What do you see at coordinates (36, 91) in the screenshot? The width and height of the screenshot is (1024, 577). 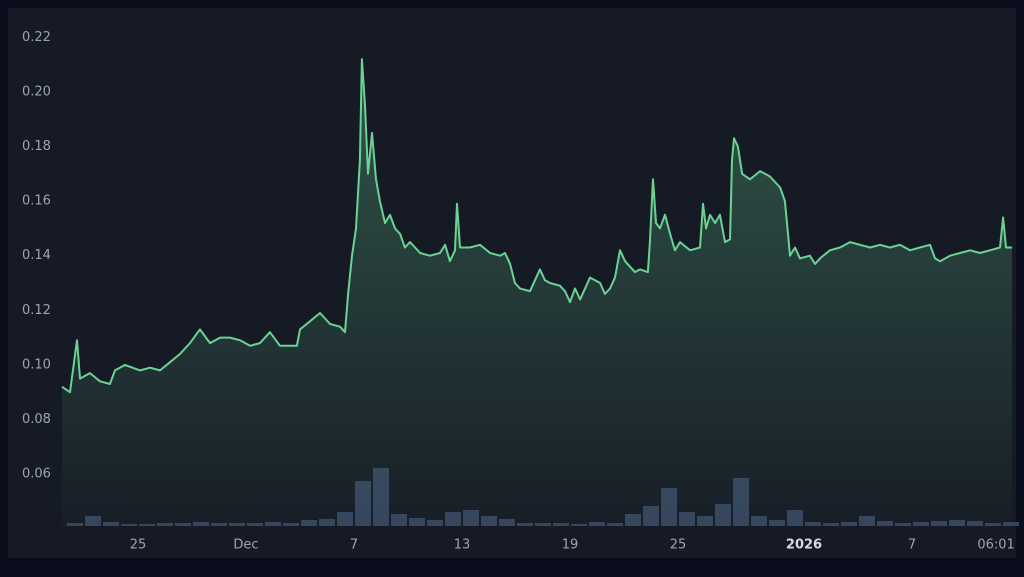 I see `y-tick-label: 0.20` at bounding box center [36, 91].